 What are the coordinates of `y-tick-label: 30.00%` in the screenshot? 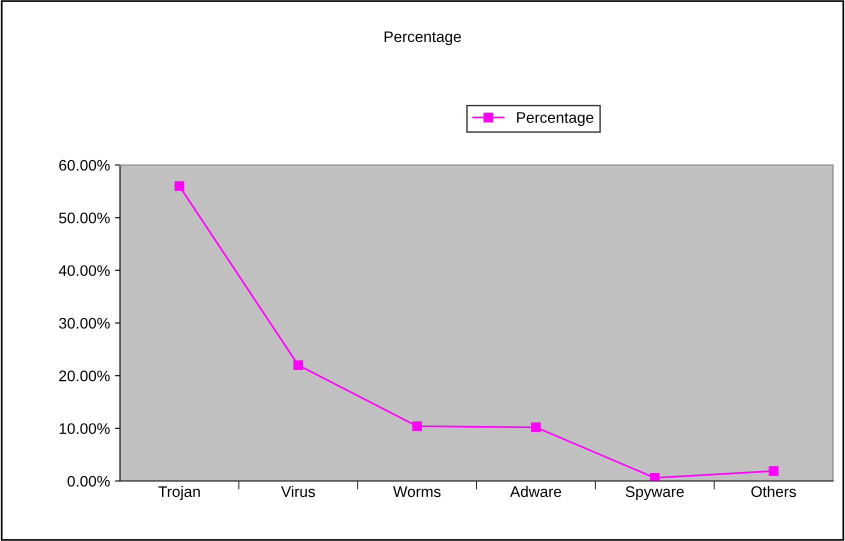 It's located at (84, 323).